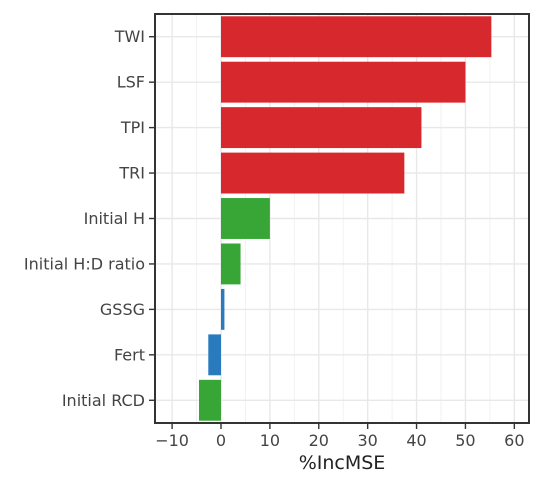  Describe the element at coordinates (514, 440) in the screenshot. I see `x-tick-label: 60` at that location.